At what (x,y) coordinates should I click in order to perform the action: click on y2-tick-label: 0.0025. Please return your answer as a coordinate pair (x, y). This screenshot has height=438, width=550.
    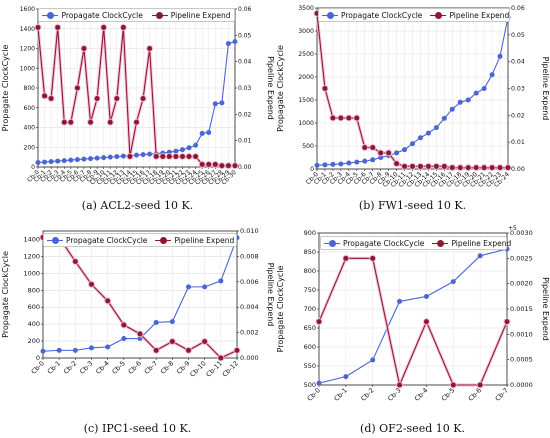
    Looking at the image, I should click on (521, 258).